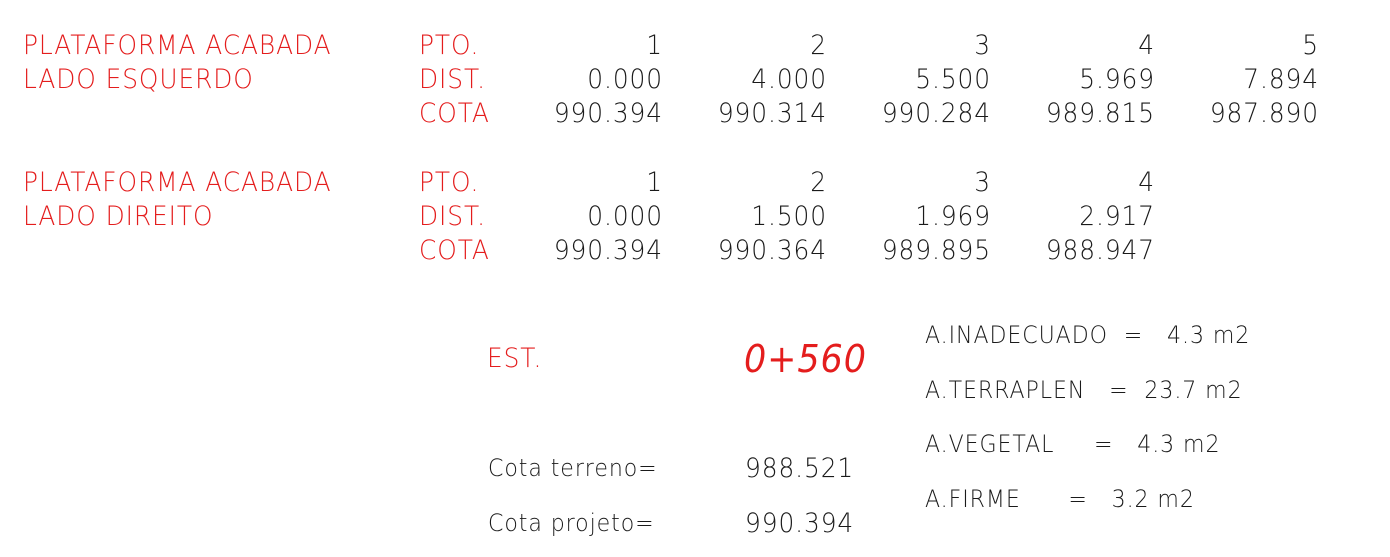  I want to click on cota-projeto-value: 990.394, so click(800, 523).